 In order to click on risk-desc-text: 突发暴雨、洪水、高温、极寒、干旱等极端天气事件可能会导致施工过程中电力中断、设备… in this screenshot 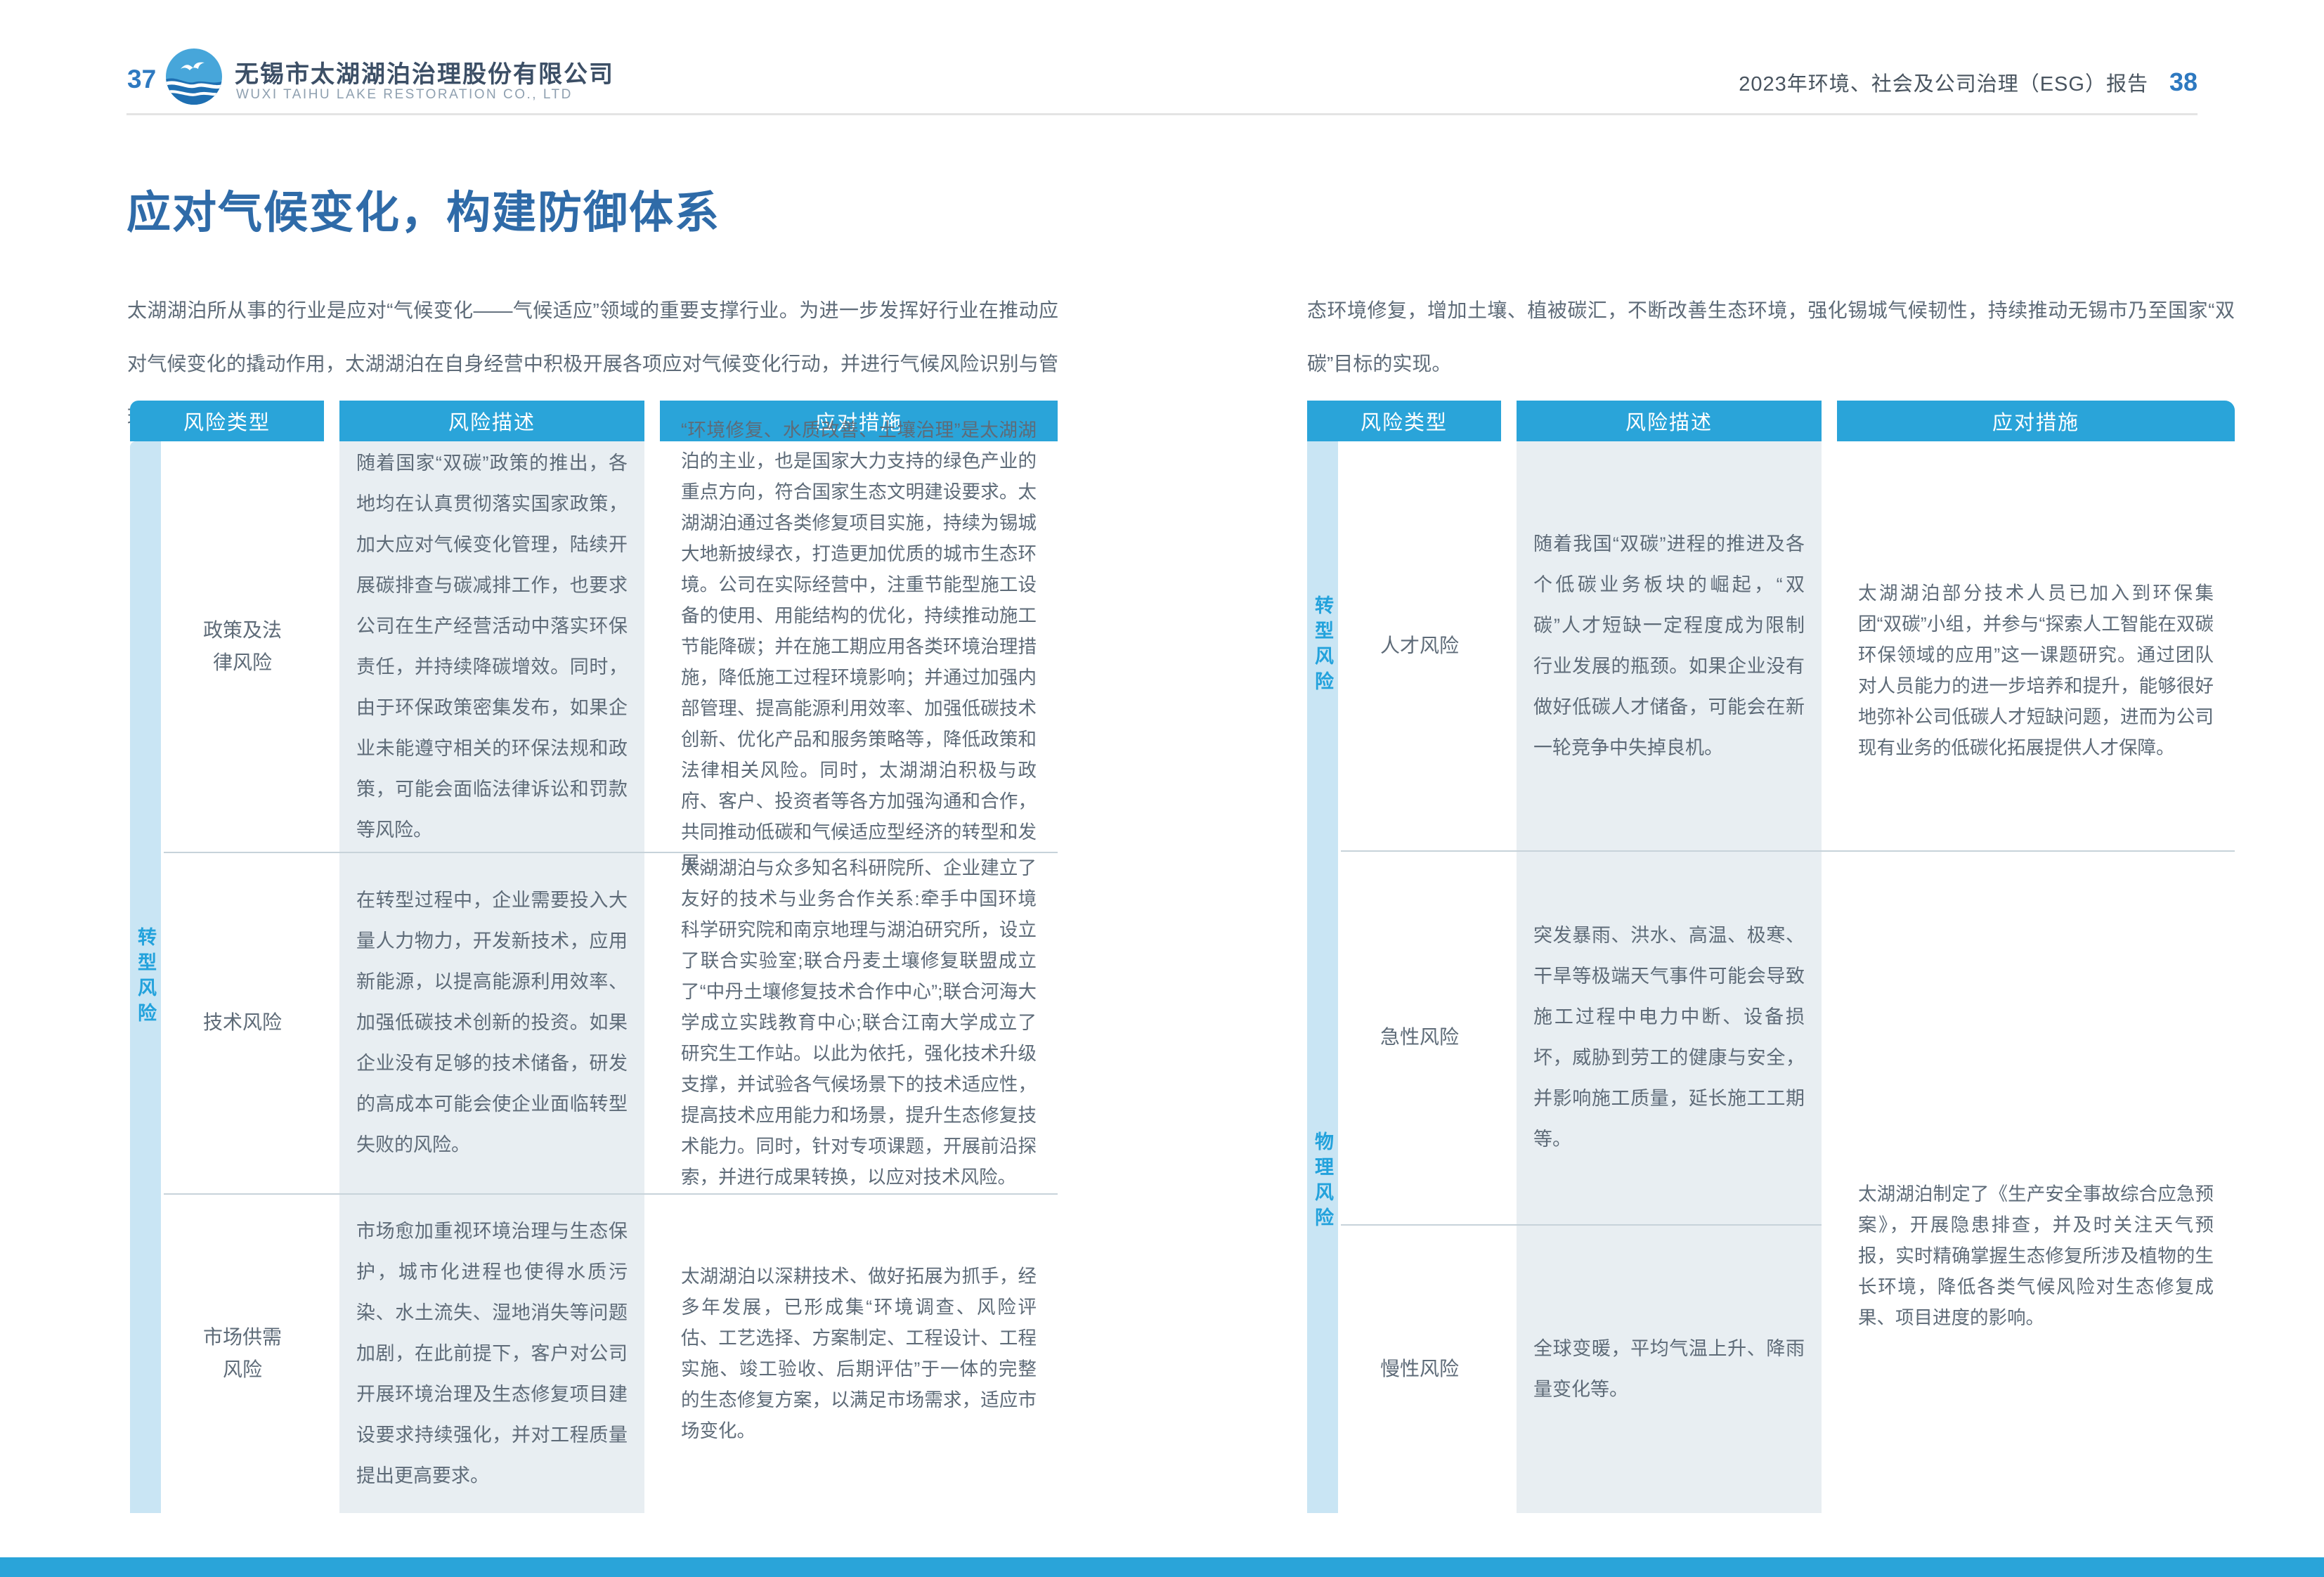, I will do `click(1669, 1037)`.